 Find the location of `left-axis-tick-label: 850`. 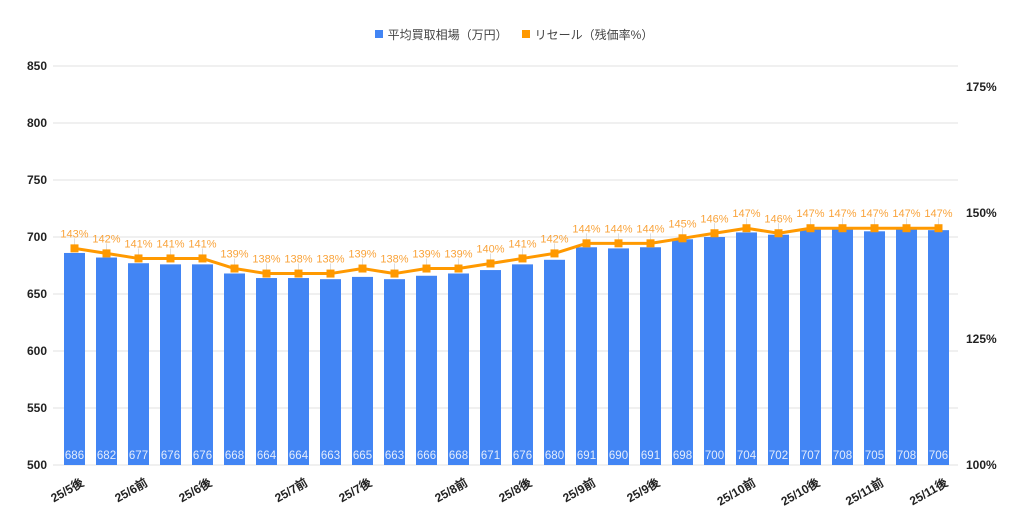

left-axis-tick-label: 850 is located at coordinates (37, 66).